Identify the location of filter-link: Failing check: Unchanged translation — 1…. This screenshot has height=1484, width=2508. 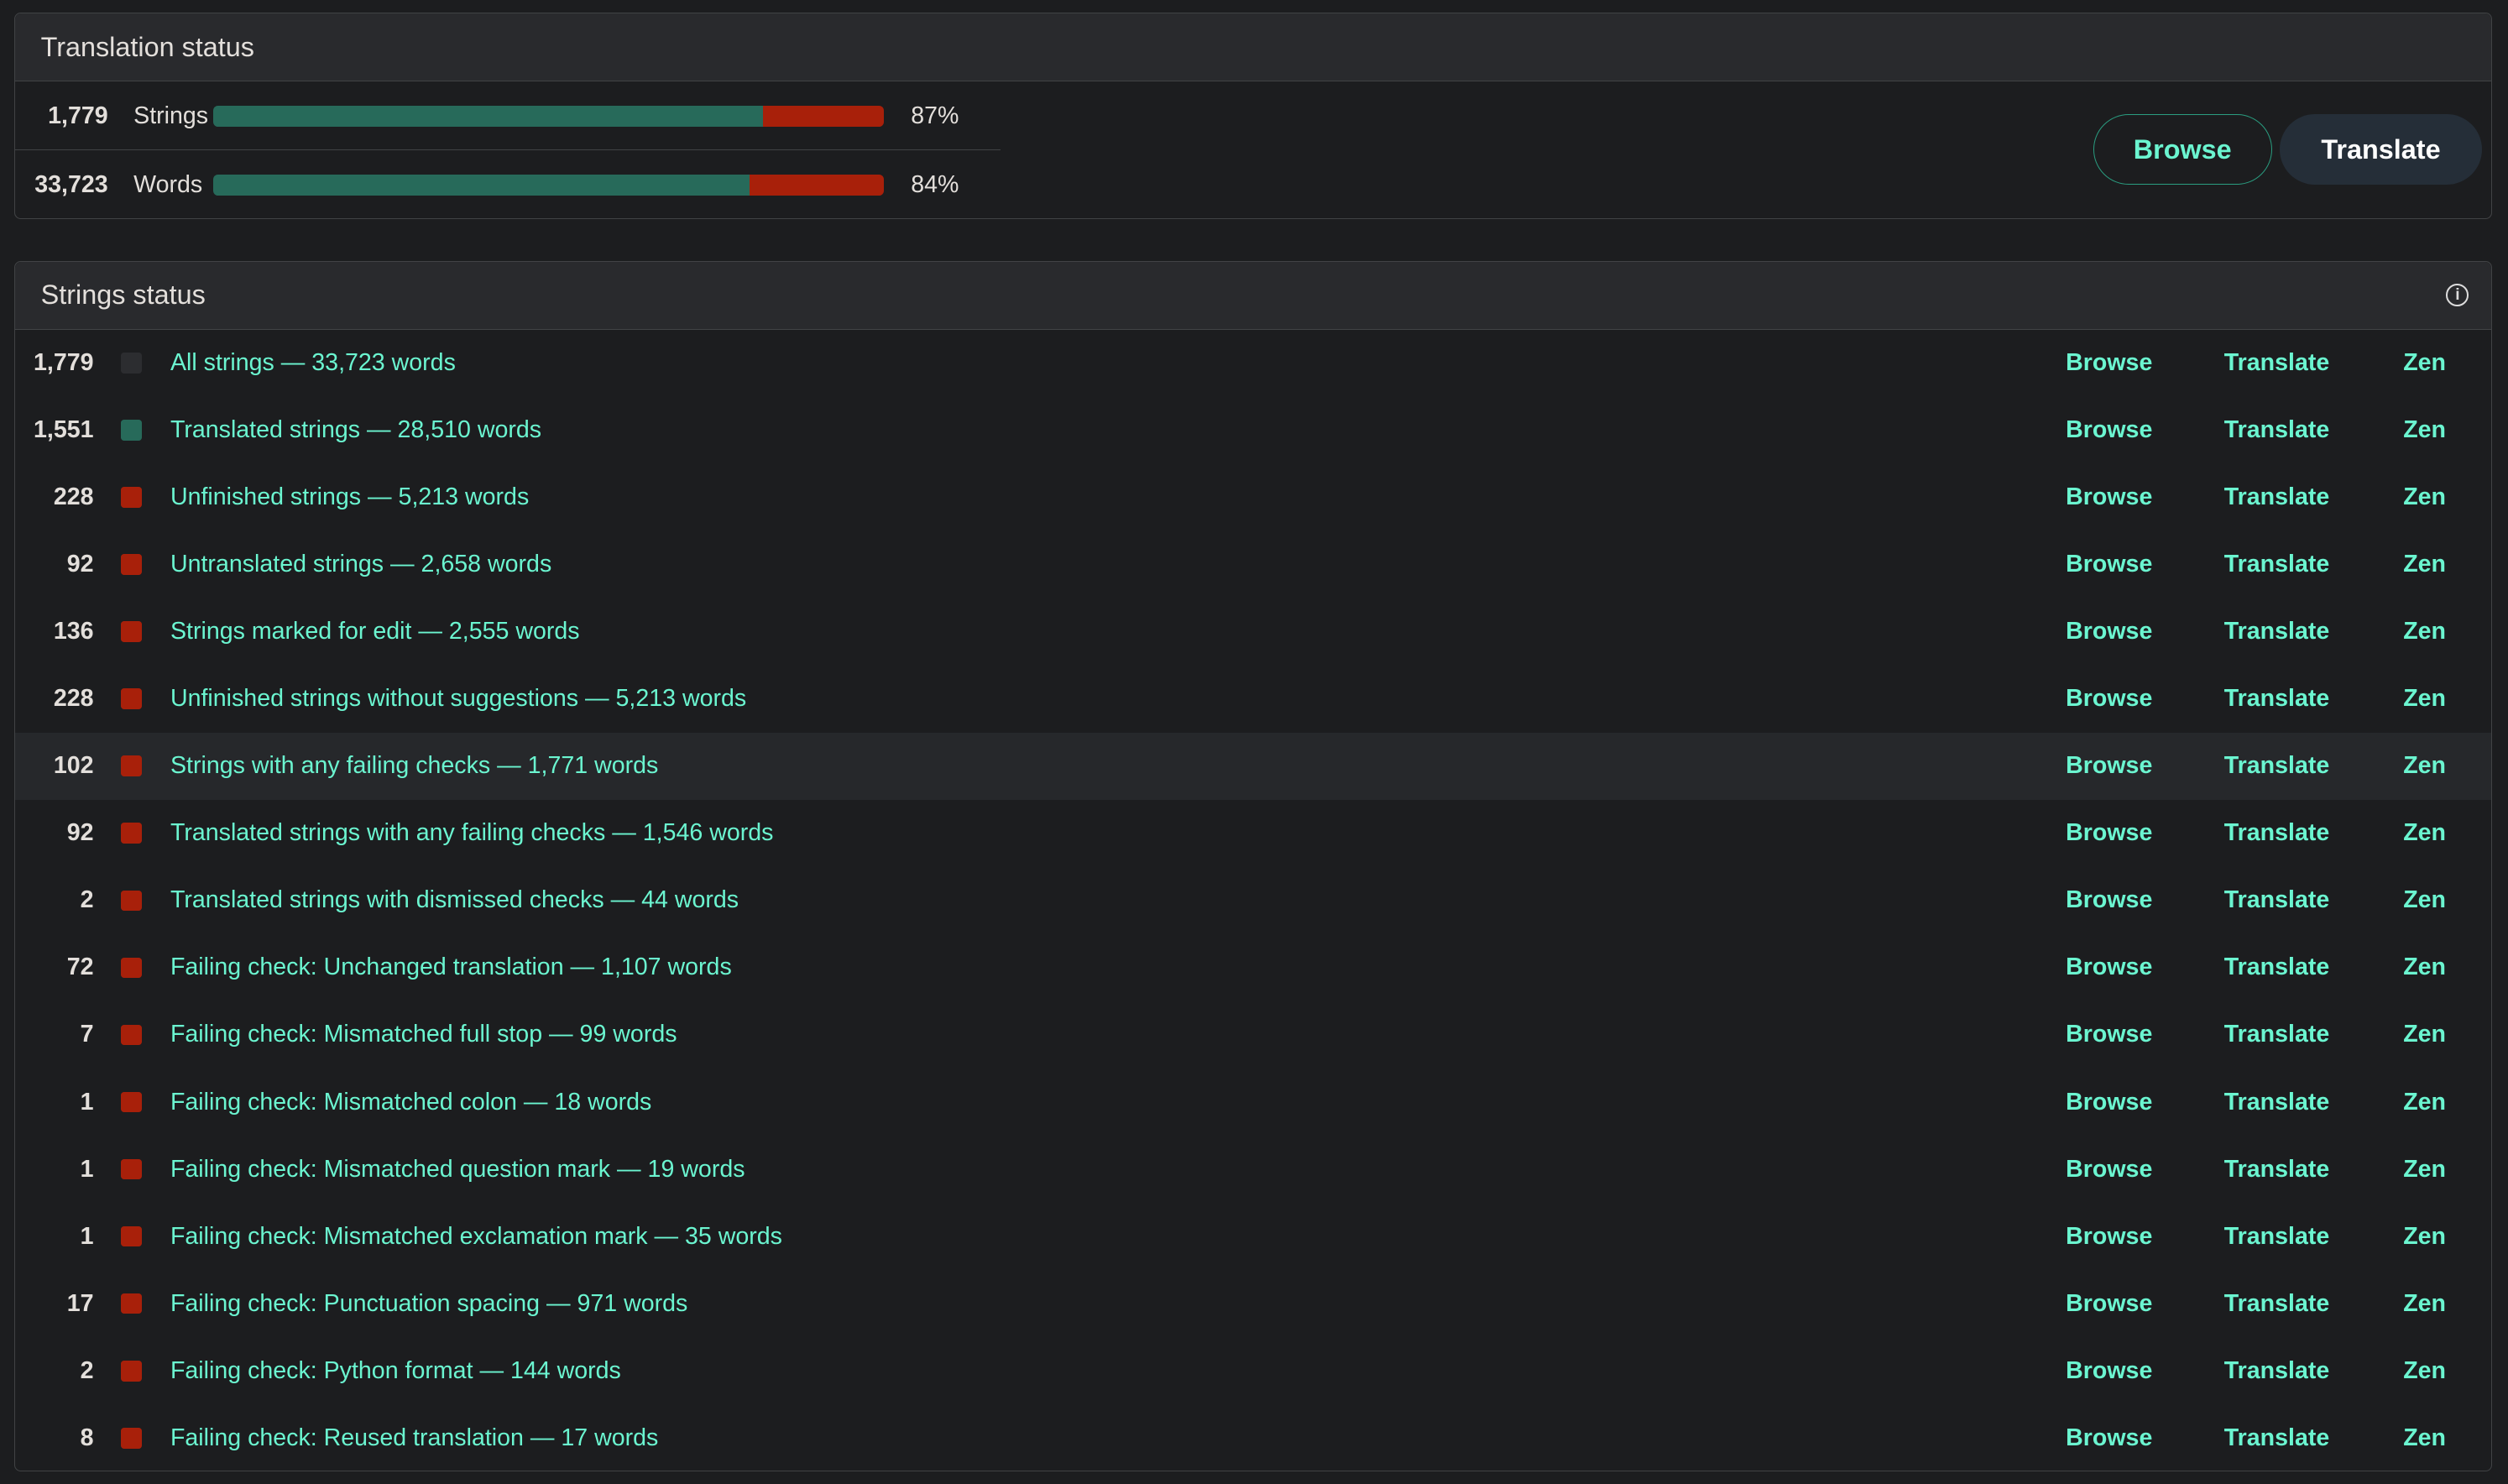
(451, 967).